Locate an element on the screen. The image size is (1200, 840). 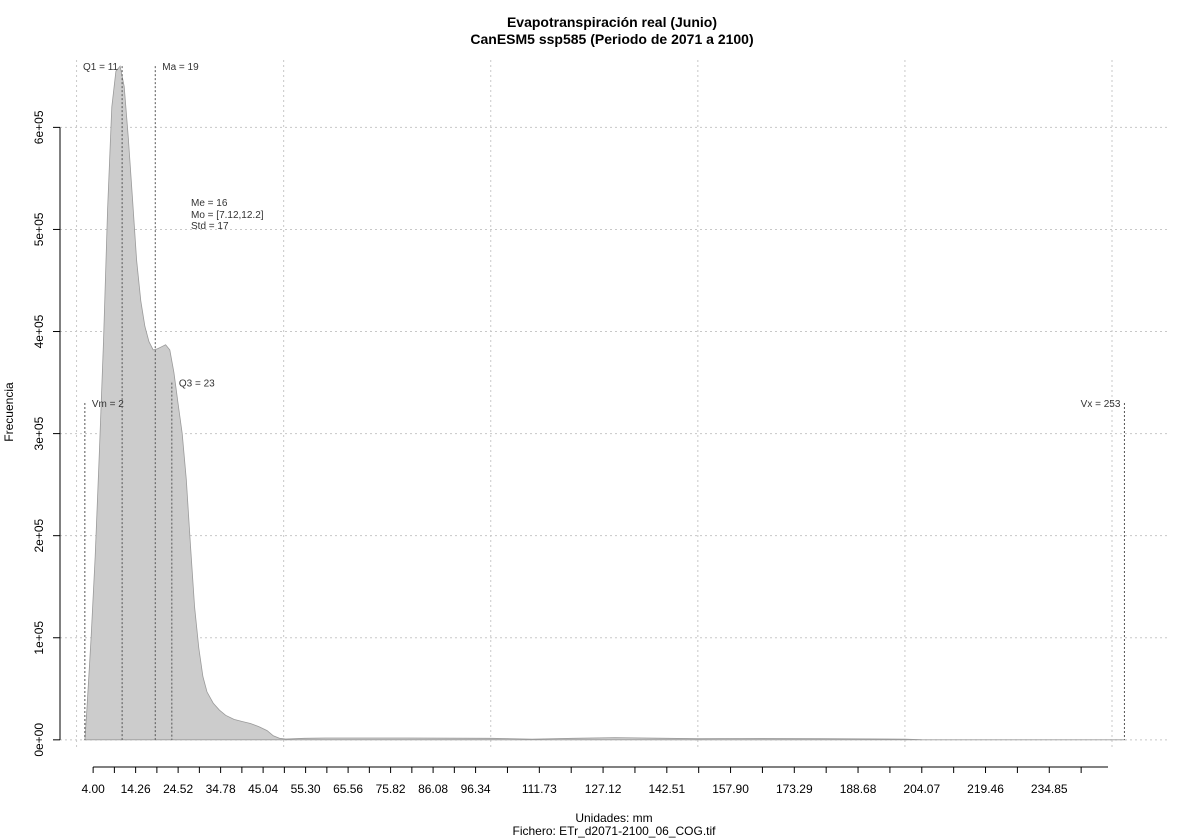
stat-mode: Mo = [7.12,12.2] is located at coordinates (227, 215).